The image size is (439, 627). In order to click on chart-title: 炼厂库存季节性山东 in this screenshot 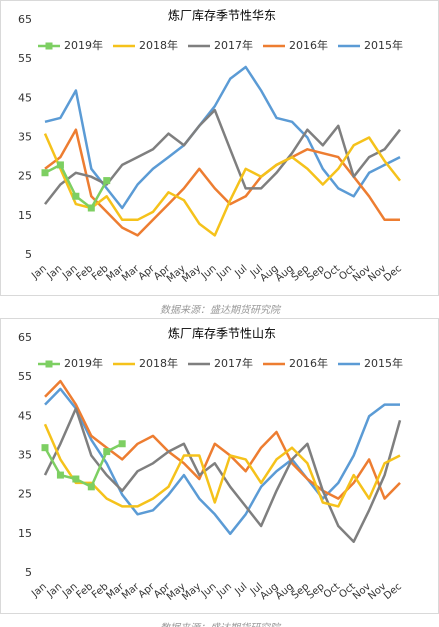, I will do `click(222, 333)`.